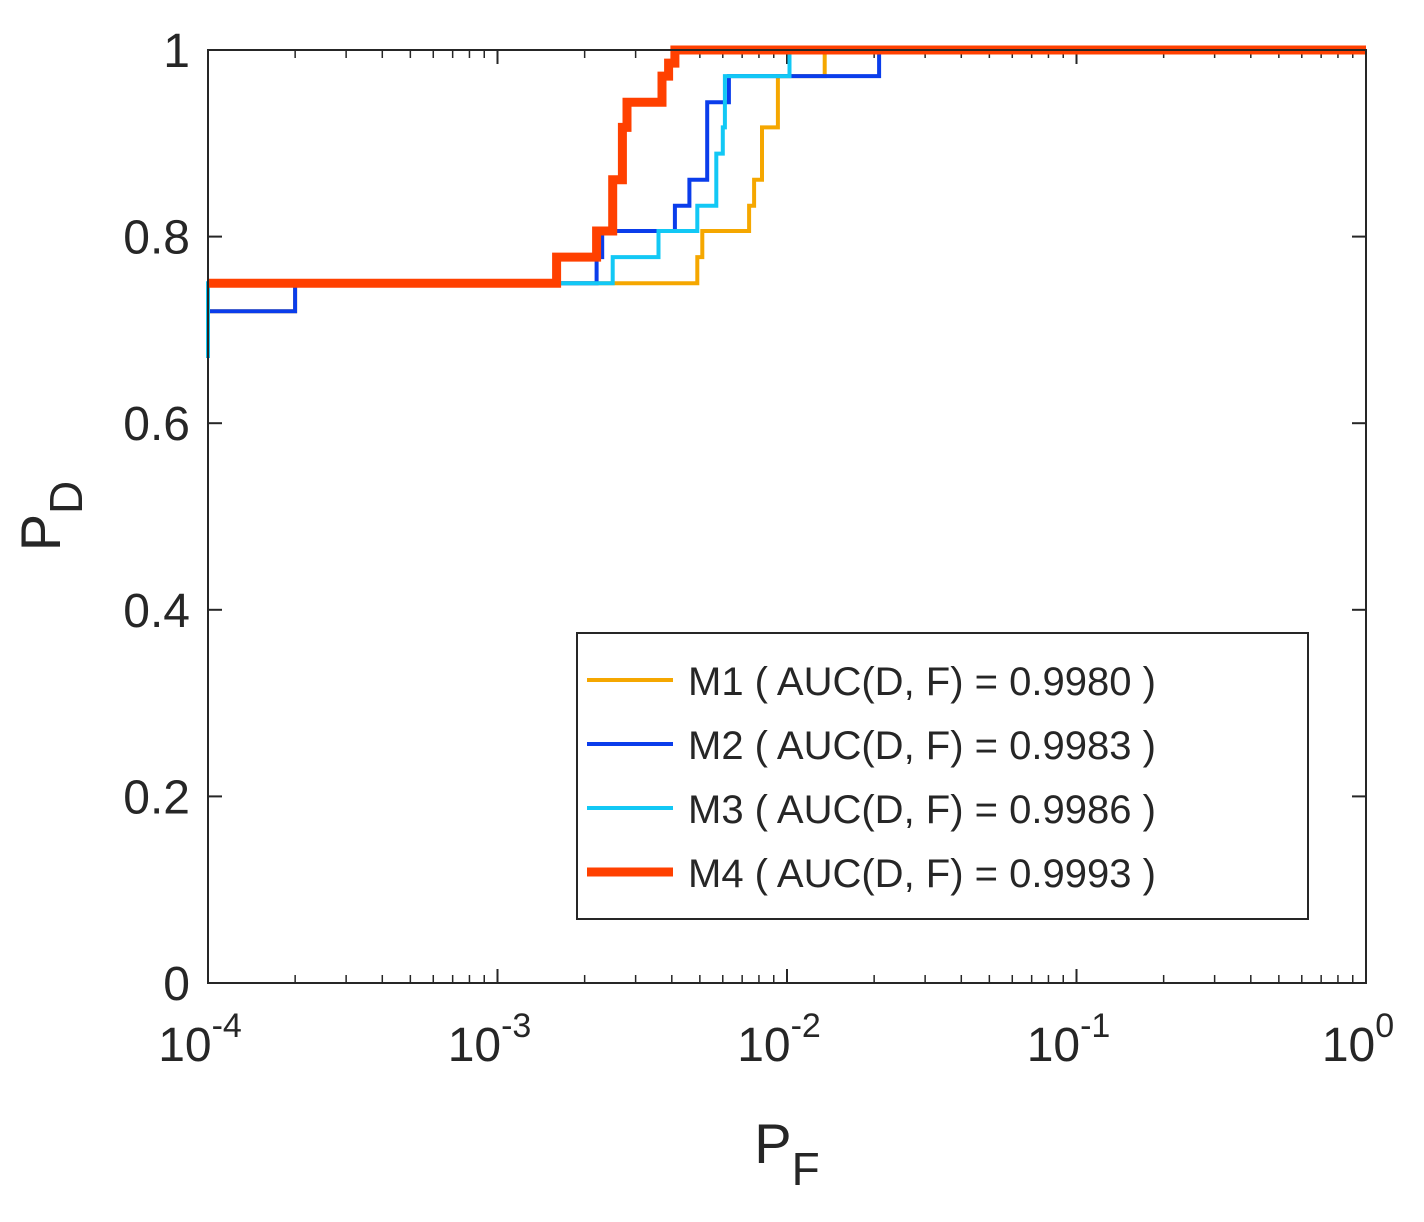 This screenshot has height=1222, width=1424. Describe the element at coordinates (772, 1143) in the screenshot. I see `x-axis-label-main: P` at that location.